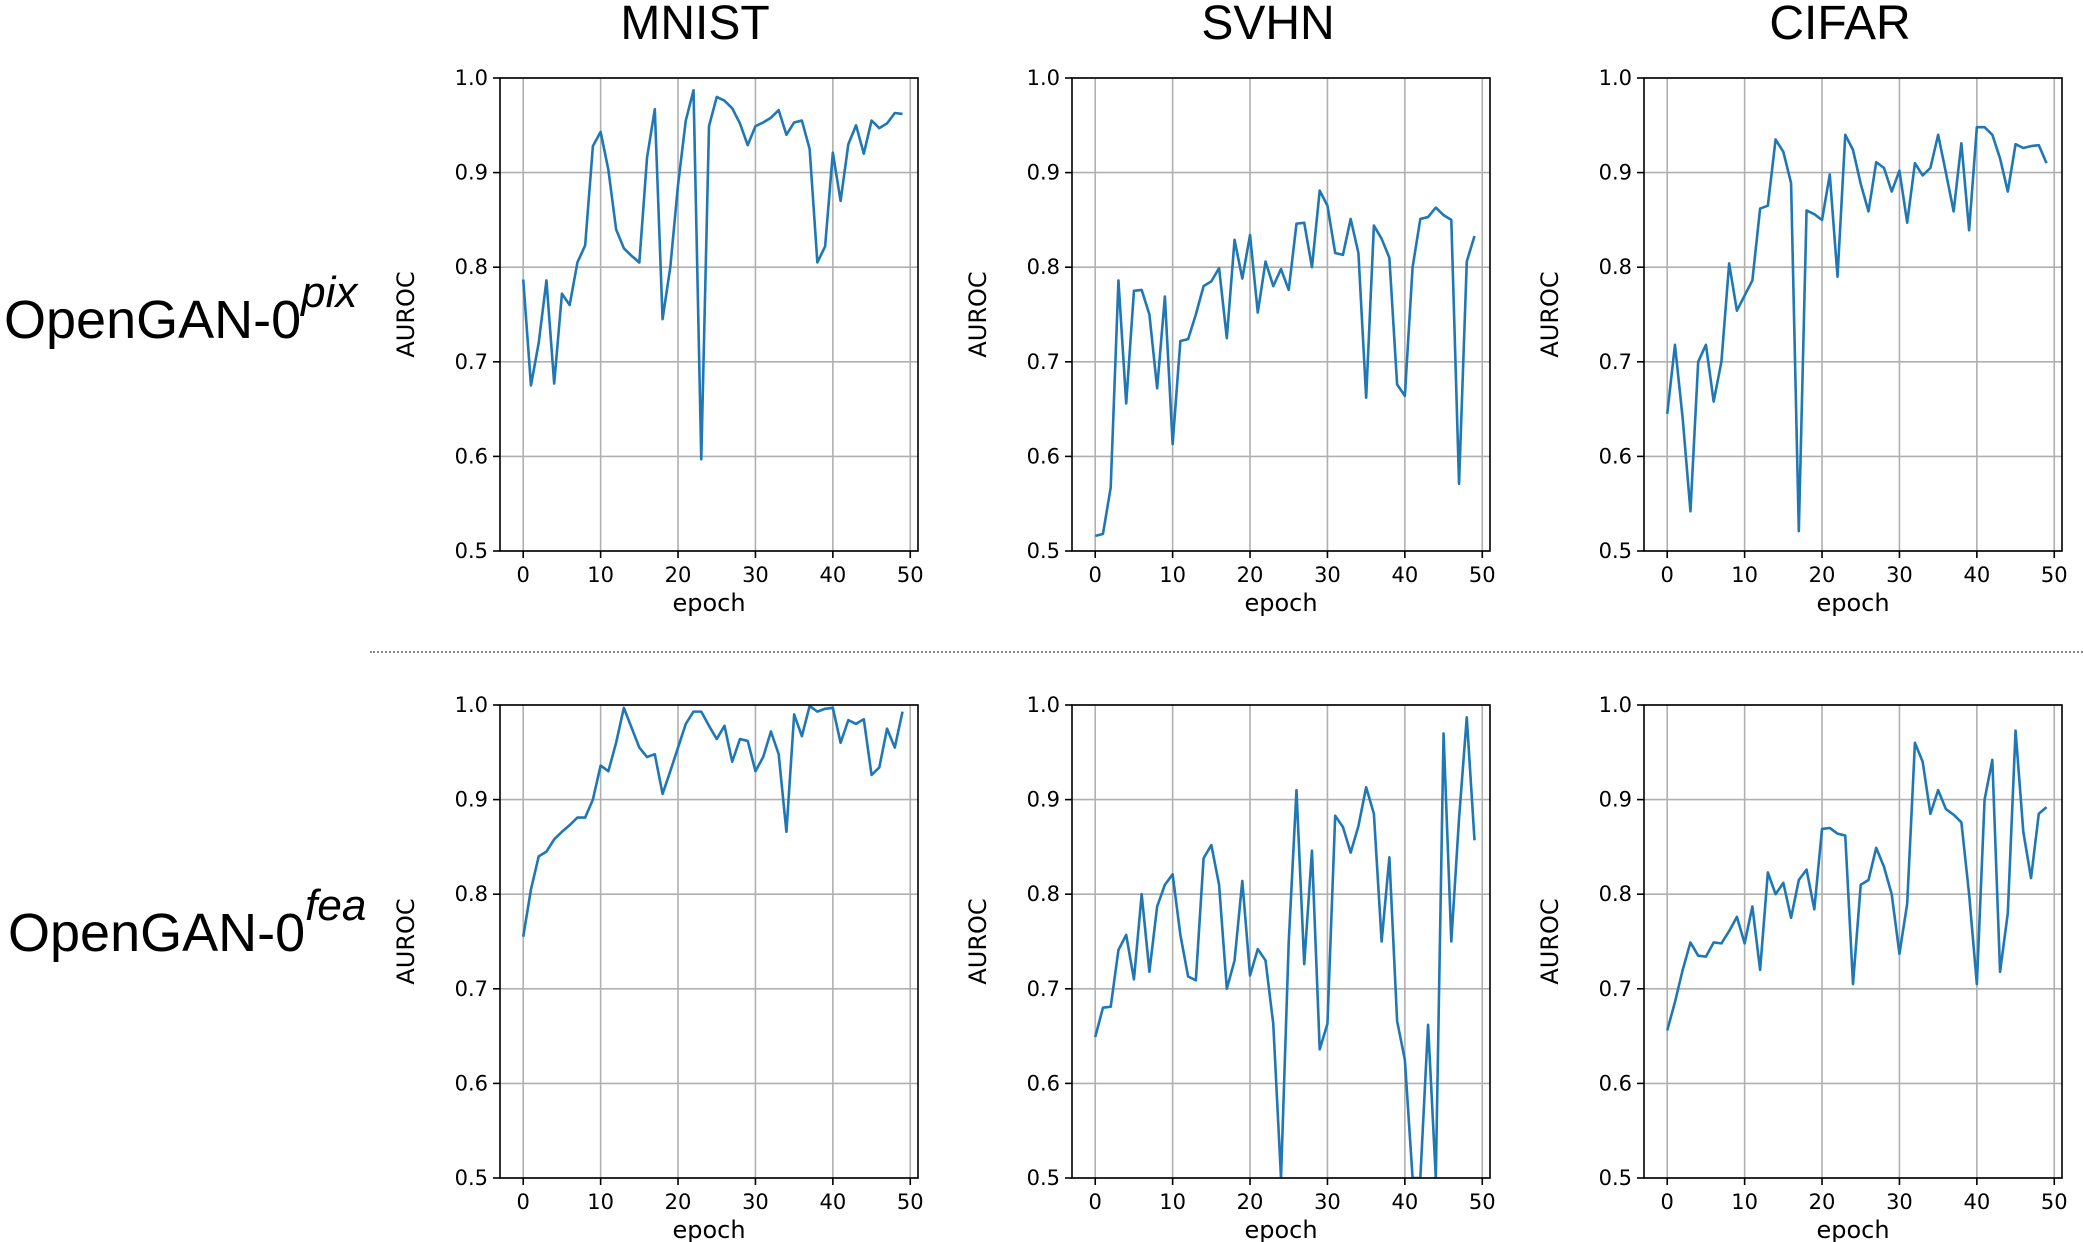 The image size is (2083, 1242). I want to click on cifar-pix-y-tick-label: 0.5, so click(1615, 551).